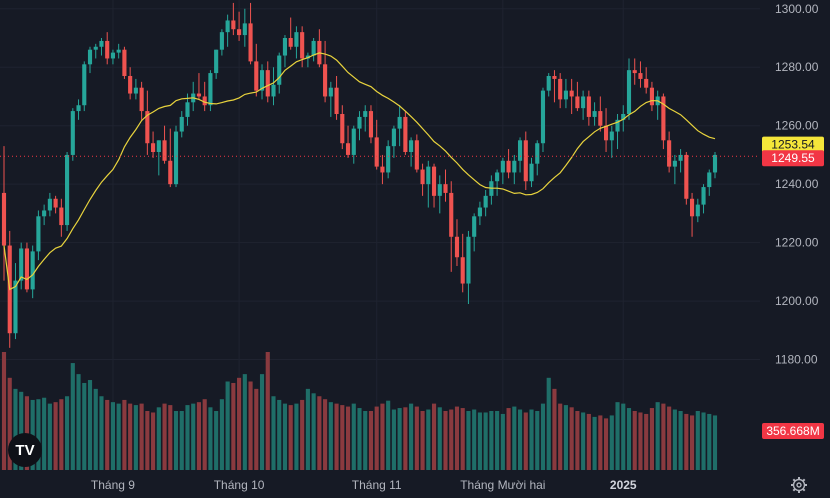 This screenshot has height=498, width=830. What do you see at coordinates (799, 485) in the screenshot?
I see `gear-icon` at bounding box center [799, 485].